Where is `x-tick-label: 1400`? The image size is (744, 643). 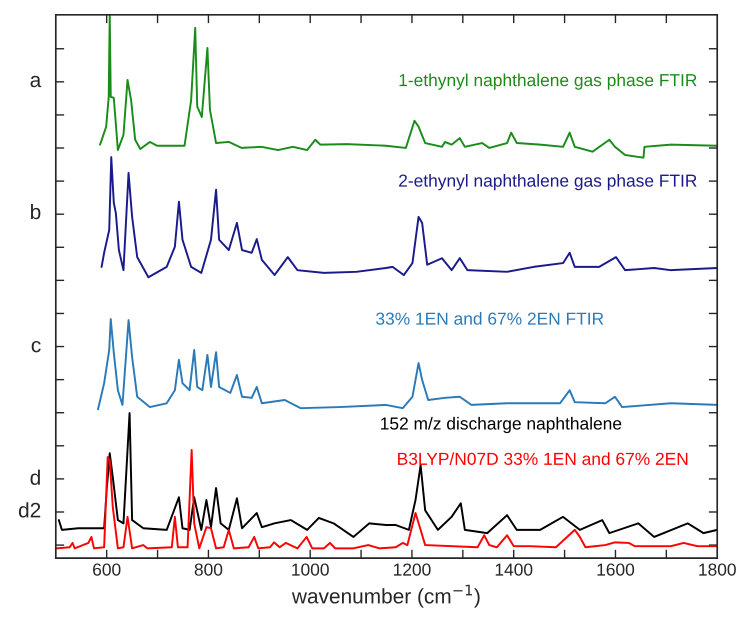 x-tick-label: 1400 is located at coordinates (514, 569).